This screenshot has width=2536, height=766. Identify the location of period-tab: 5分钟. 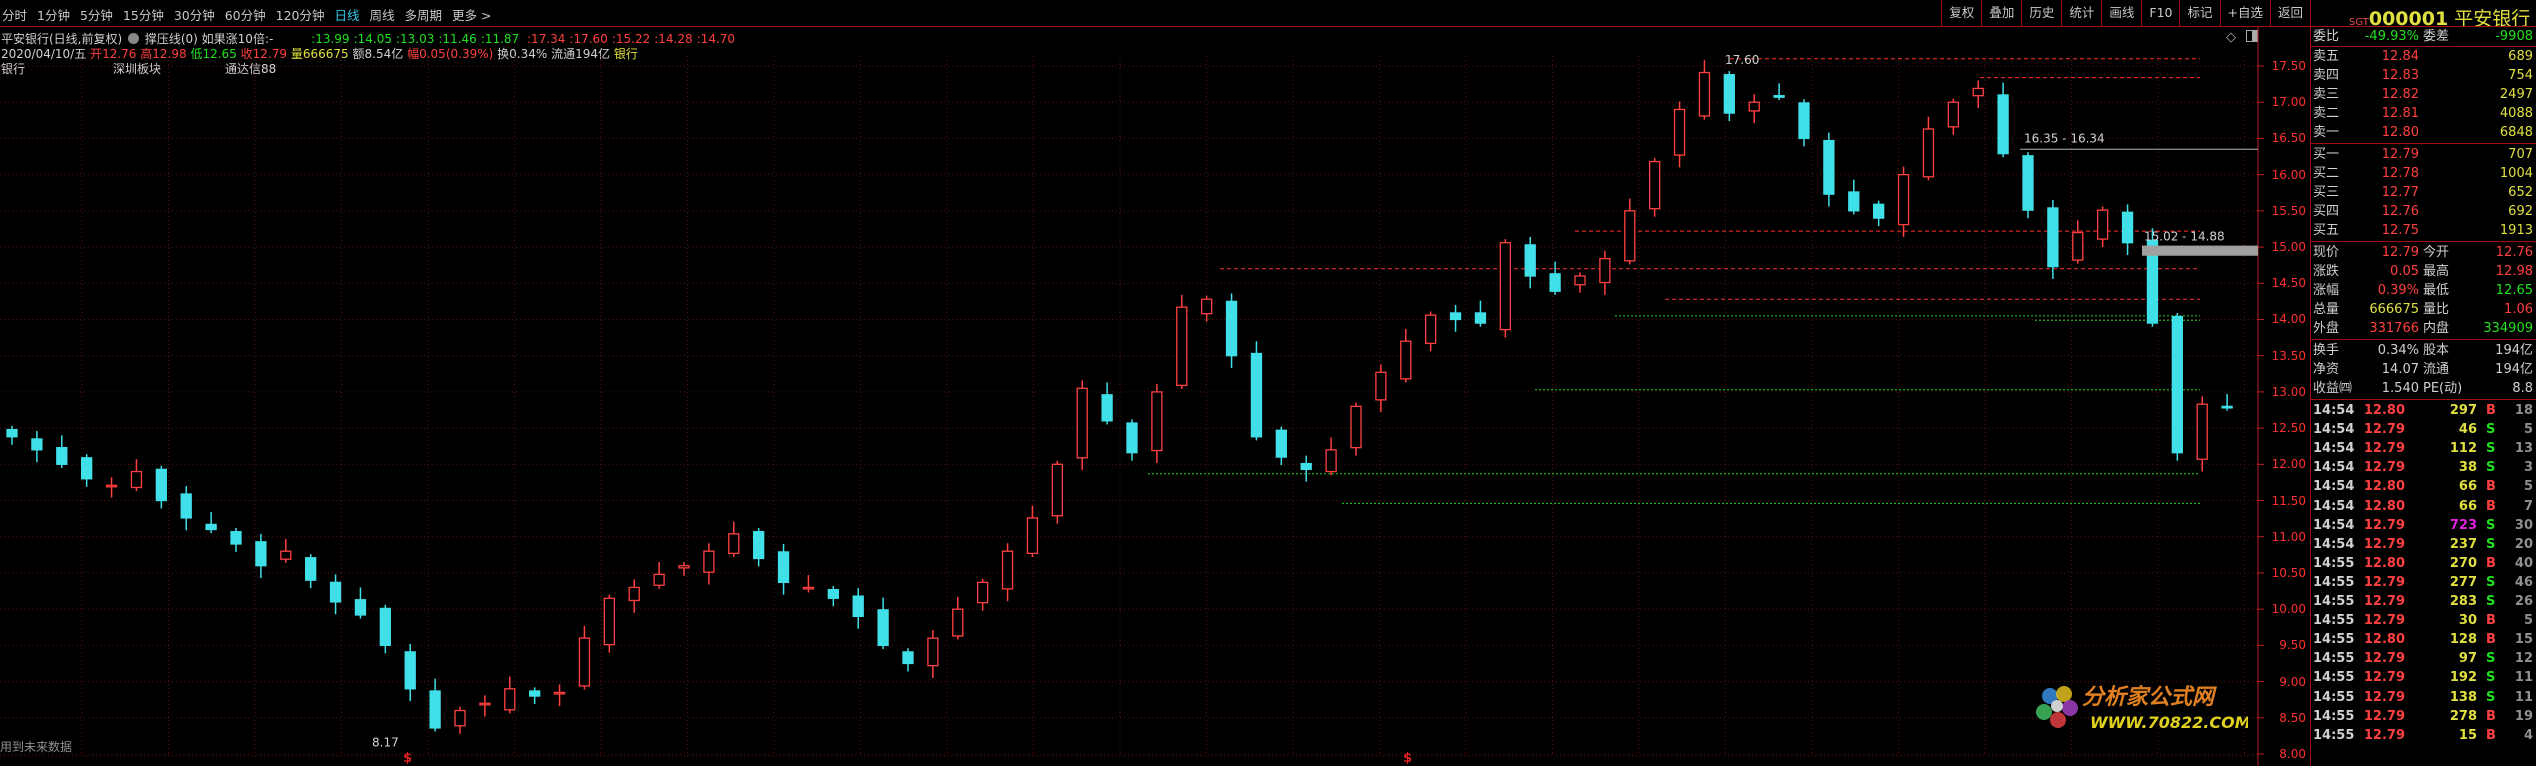
(96, 15).